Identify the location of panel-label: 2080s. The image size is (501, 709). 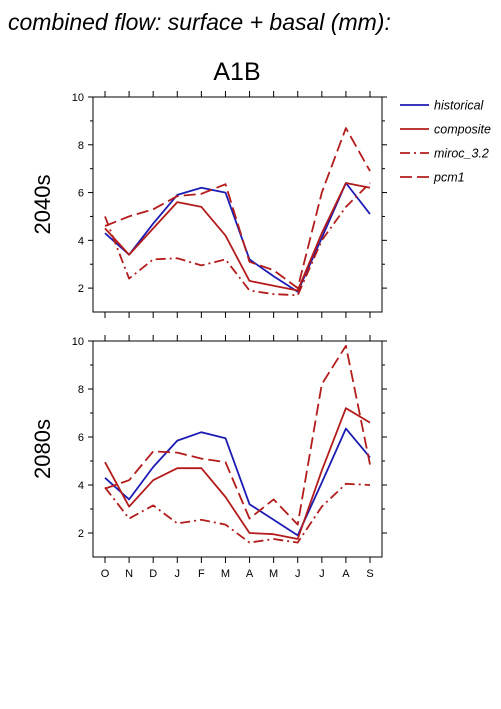
(42, 449).